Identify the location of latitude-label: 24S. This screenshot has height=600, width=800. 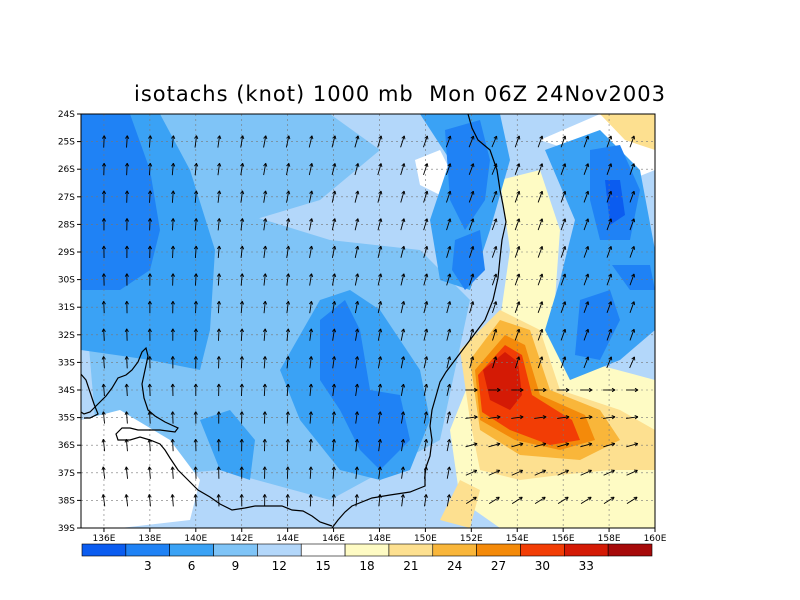
(66, 115).